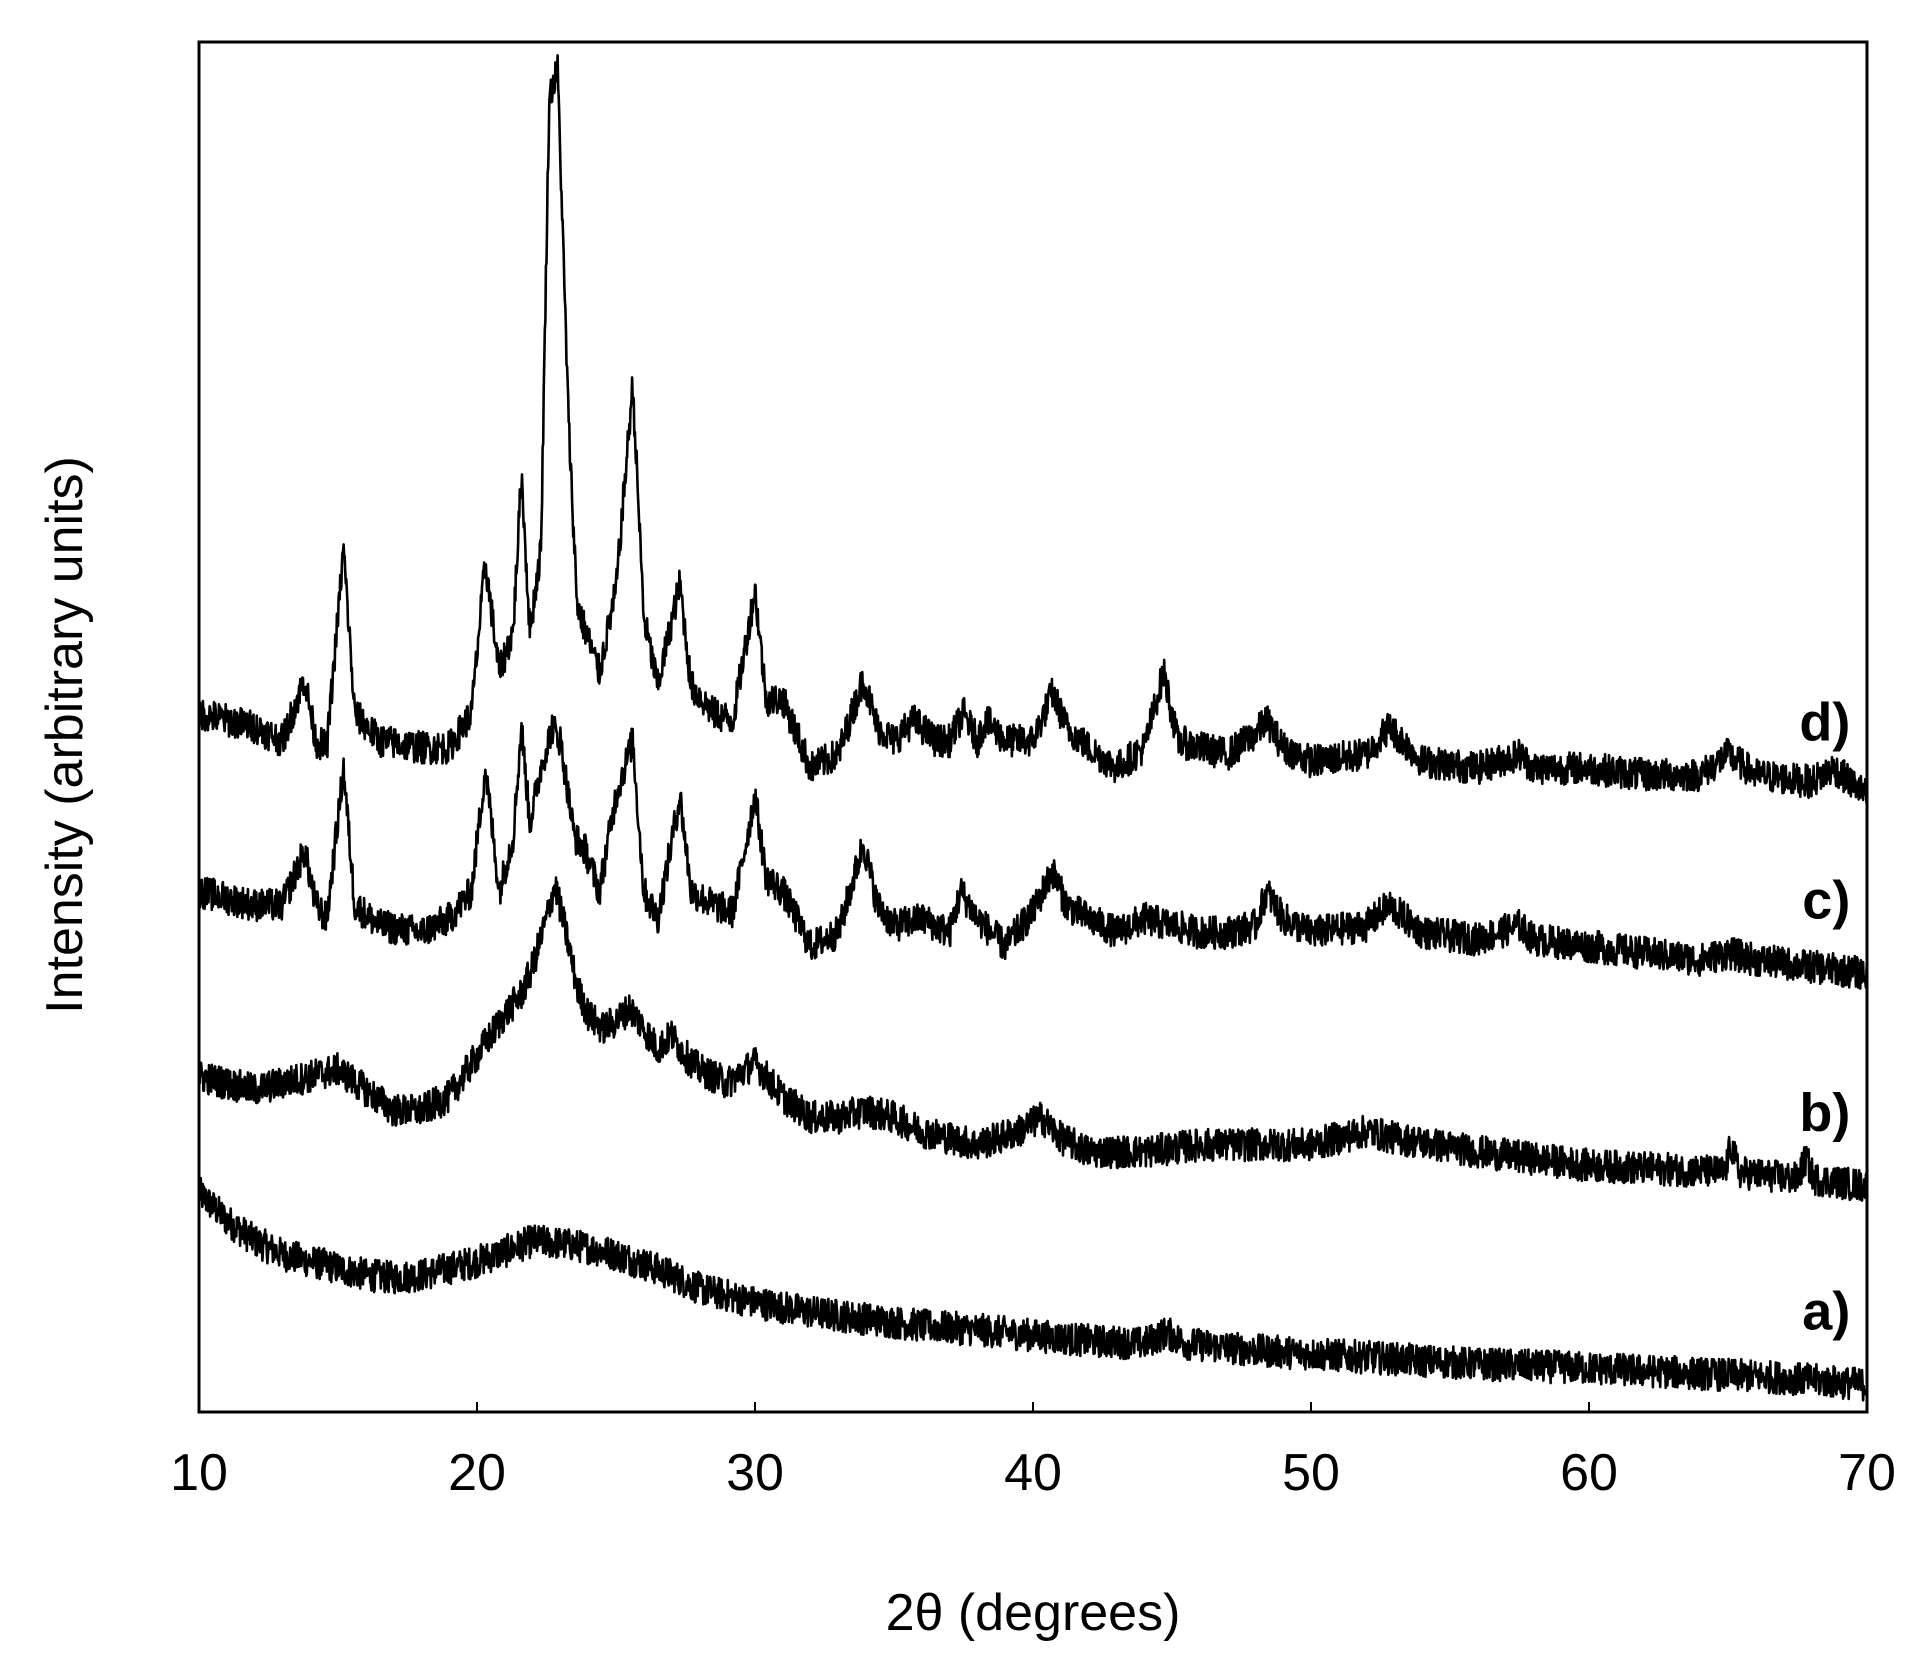 Image resolution: width=1910 pixels, height=1675 pixels. I want to click on series-label-d: d), so click(1824, 723).